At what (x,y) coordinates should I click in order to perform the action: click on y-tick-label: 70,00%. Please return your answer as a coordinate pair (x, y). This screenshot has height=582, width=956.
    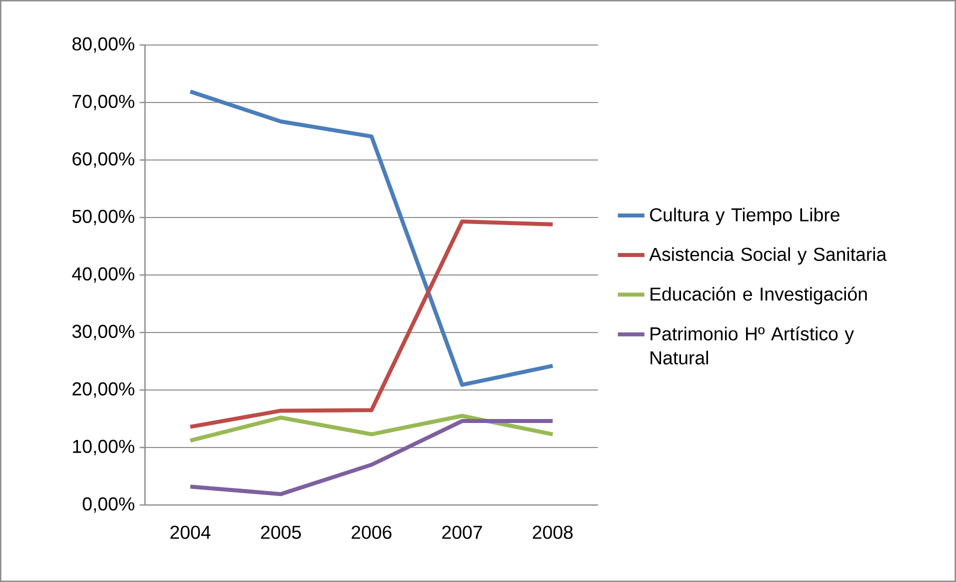
    Looking at the image, I should click on (103, 102).